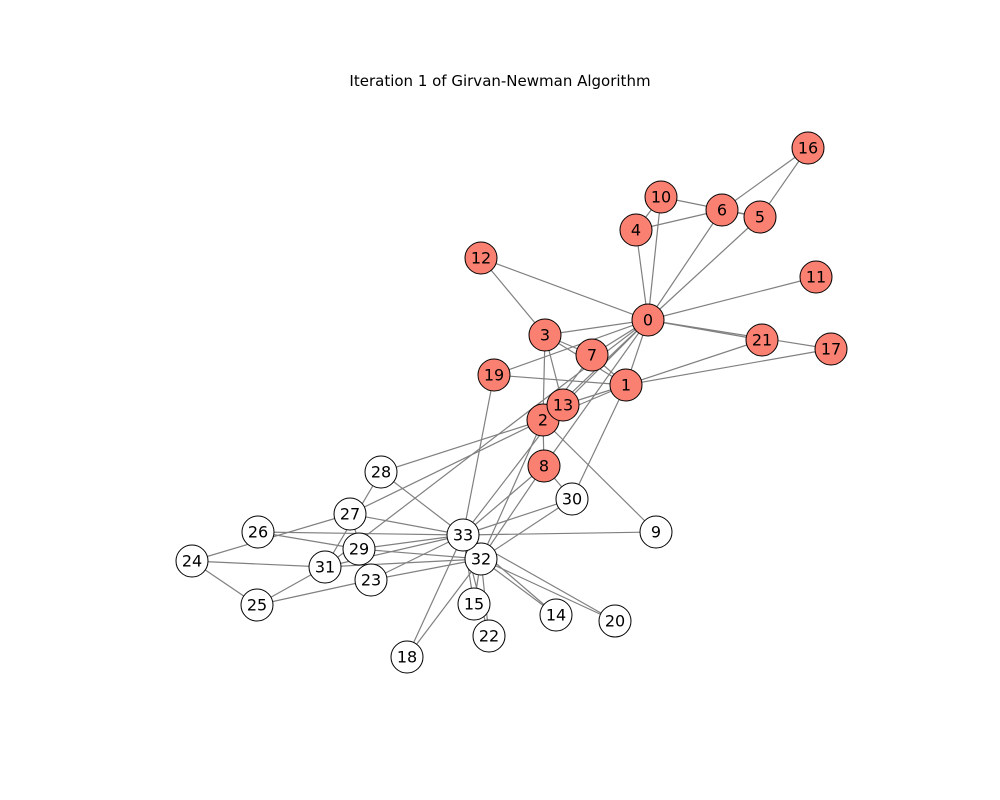 This screenshot has height=800, width=1000. I want to click on node-label: 26, so click(258, 532).